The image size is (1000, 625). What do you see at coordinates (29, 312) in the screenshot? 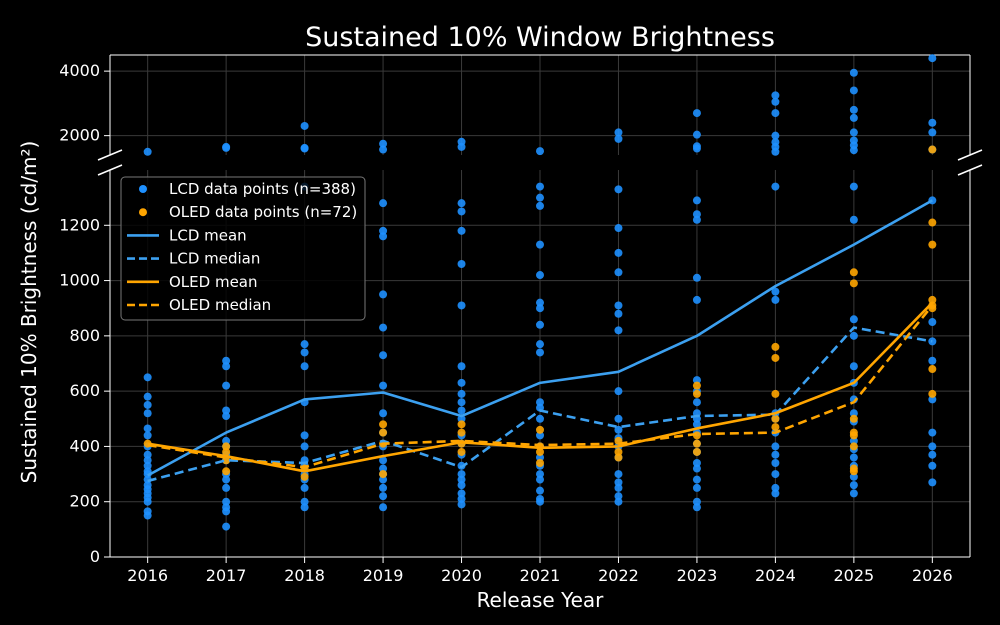
I see `y-axis-label: Sustained 10% Brightness (cd/m²)` at bounding box center [29, 312].